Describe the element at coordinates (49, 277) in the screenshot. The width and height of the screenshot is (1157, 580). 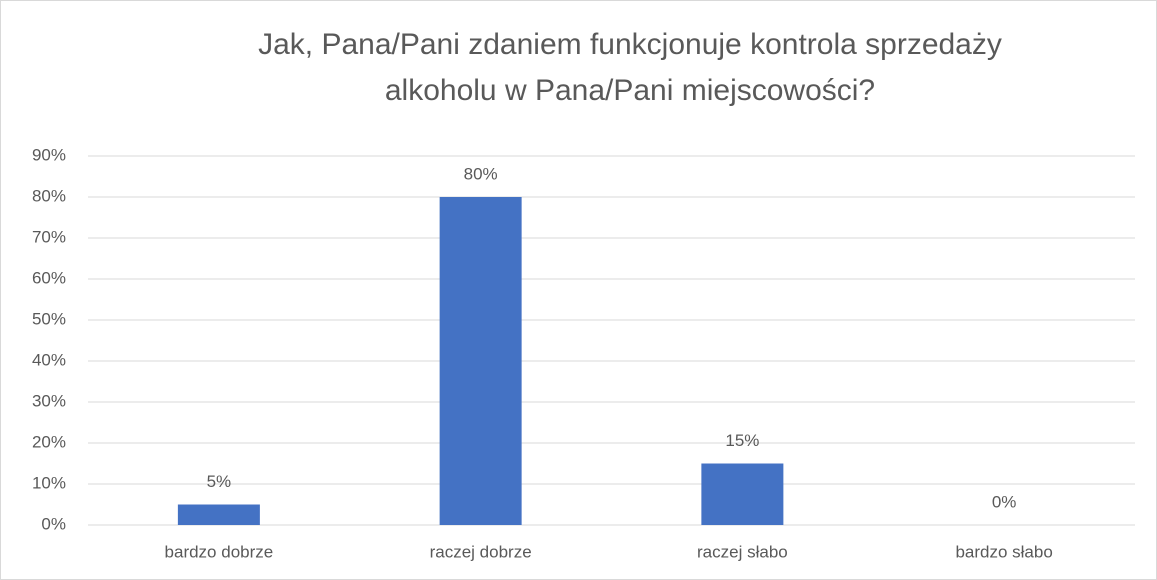
I see `y-tick-label: 60%` at that location.